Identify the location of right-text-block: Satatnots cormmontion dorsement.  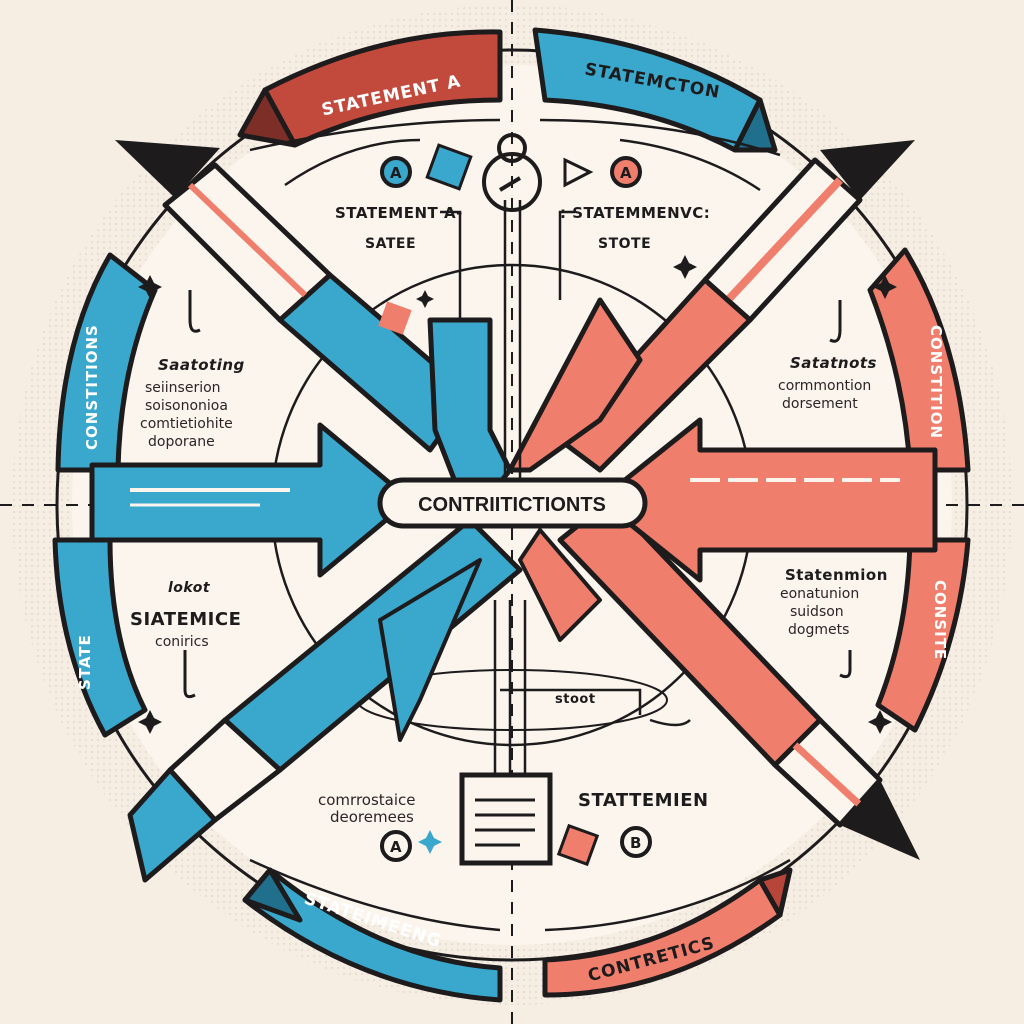
(827, 383).